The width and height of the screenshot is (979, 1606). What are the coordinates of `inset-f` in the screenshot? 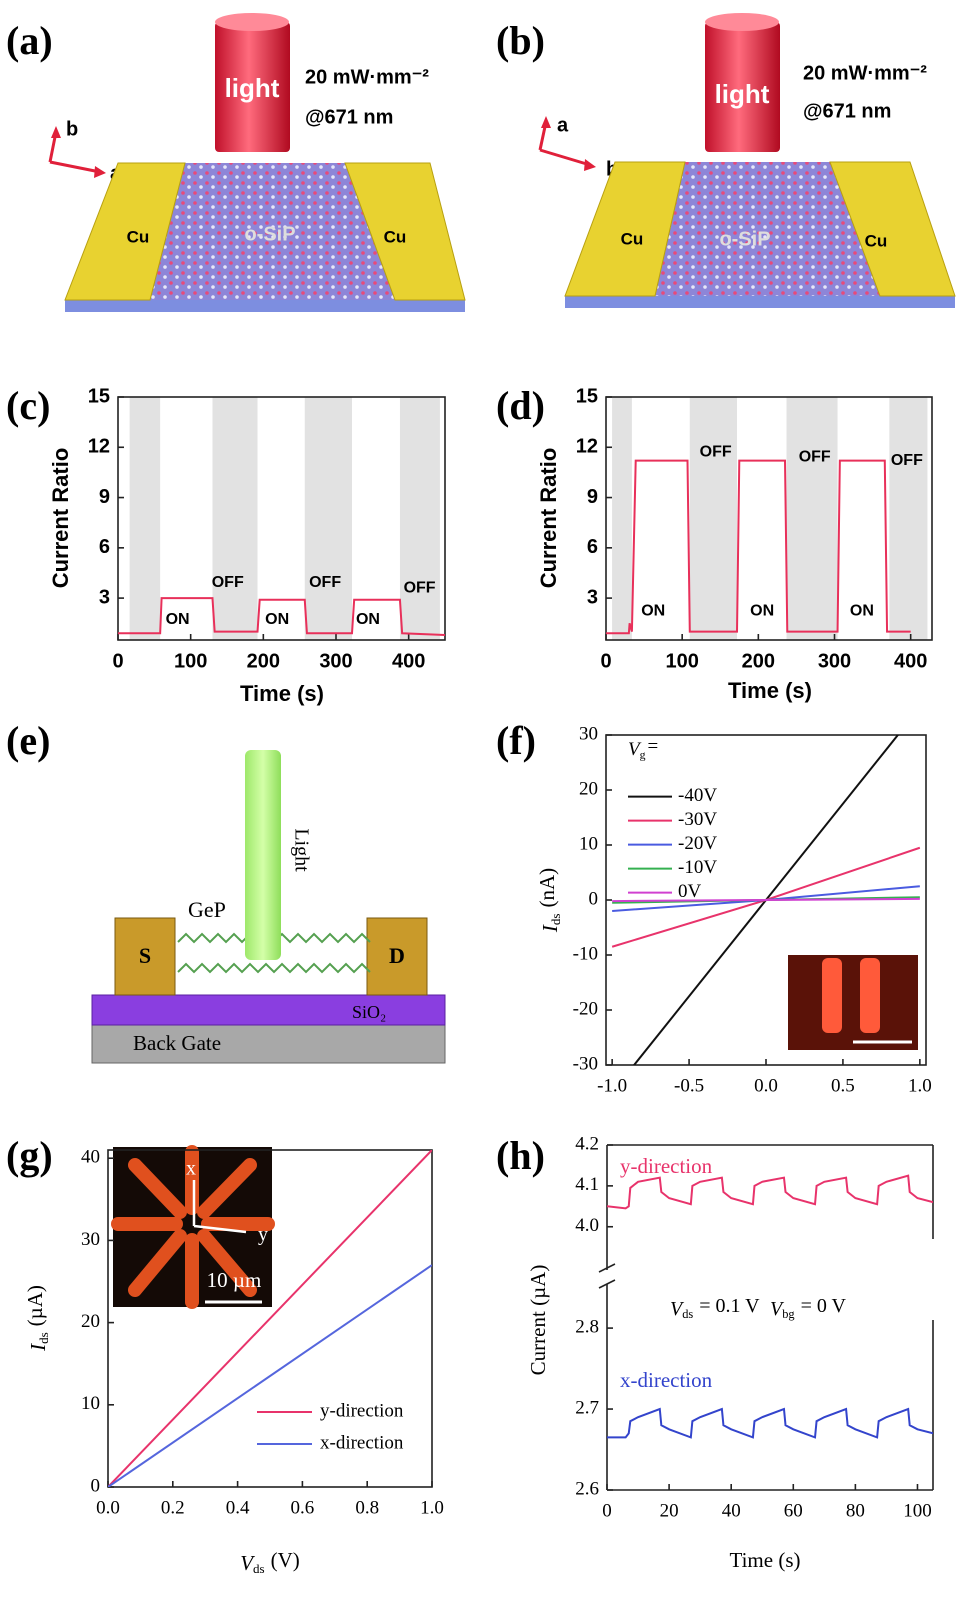 It's located at (853, 1002).